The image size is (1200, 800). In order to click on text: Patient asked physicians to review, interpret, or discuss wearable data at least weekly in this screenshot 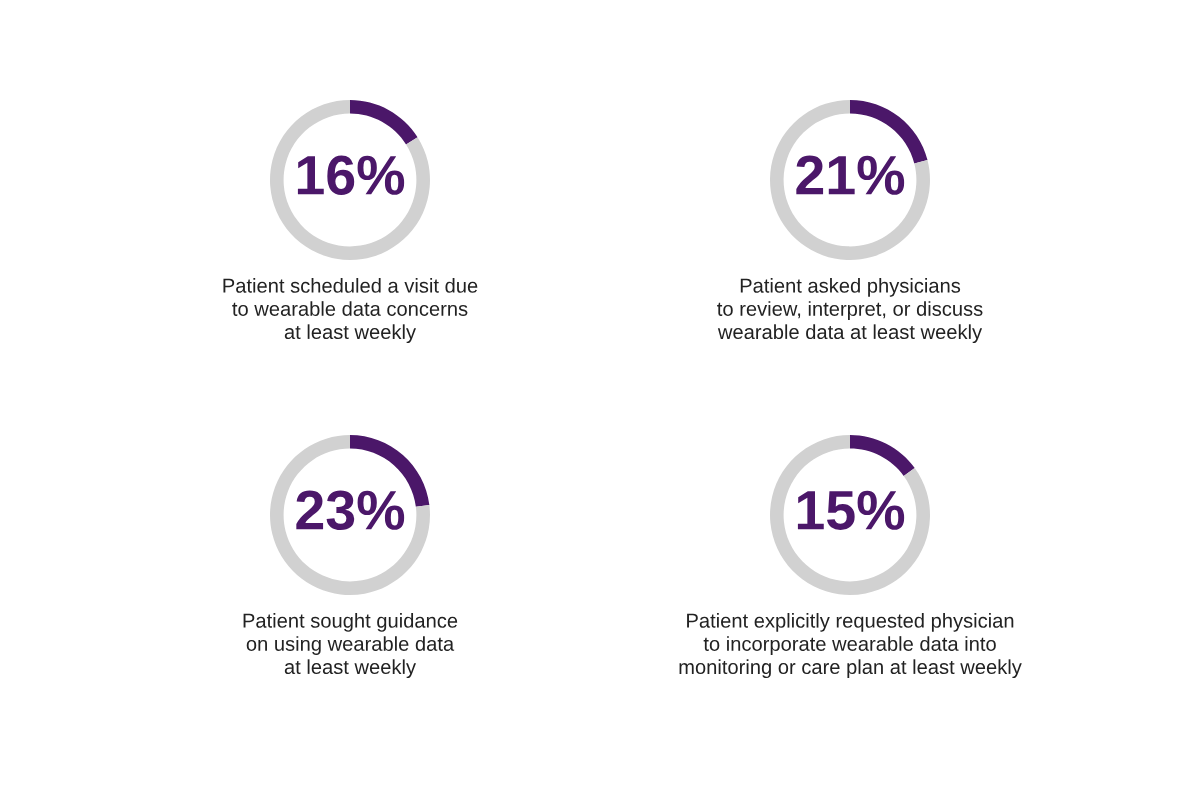, I will do `click(850, 311)`.